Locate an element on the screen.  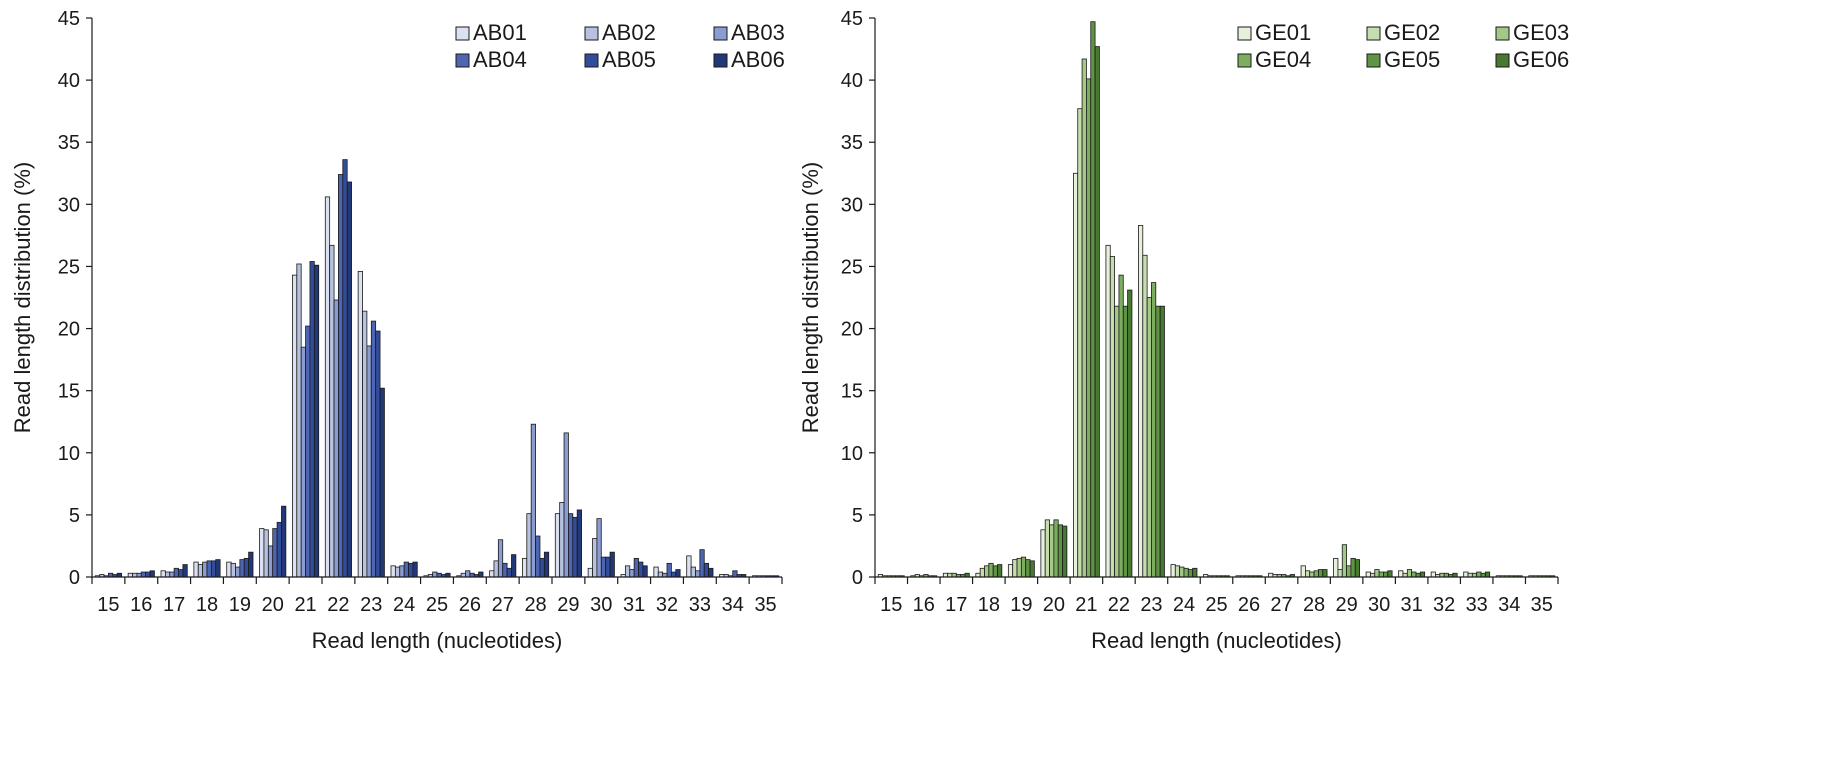
legend-swatch-ab04 is located at coordinates (462, 60).